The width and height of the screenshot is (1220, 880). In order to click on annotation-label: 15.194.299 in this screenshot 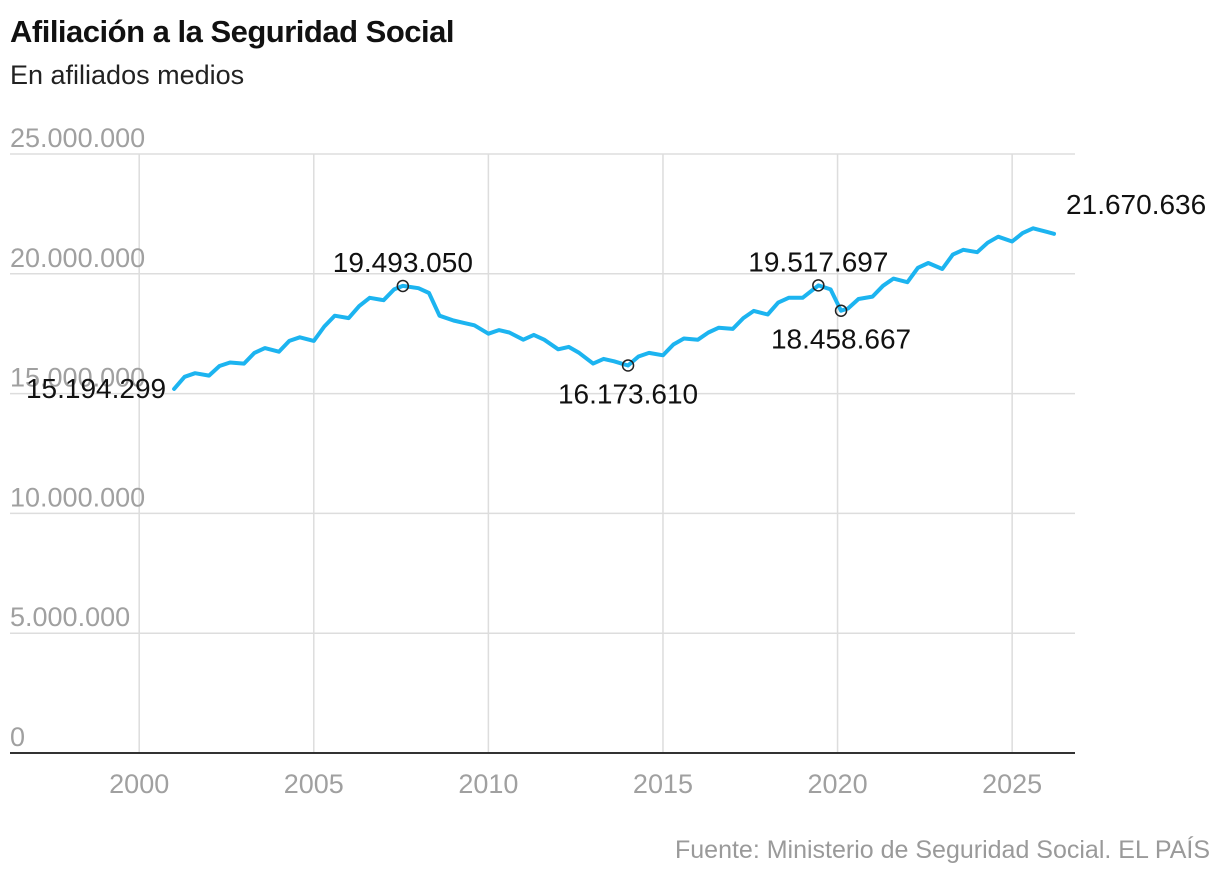, I will do `click(96, 388)`.